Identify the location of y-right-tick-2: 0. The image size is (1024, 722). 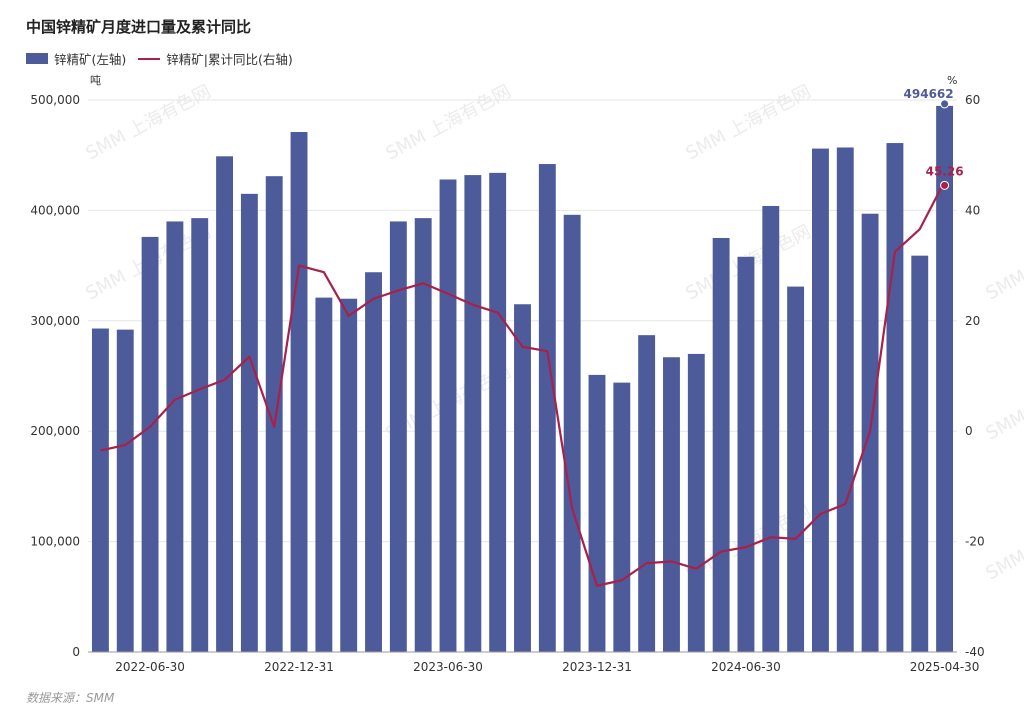
(969, 431).